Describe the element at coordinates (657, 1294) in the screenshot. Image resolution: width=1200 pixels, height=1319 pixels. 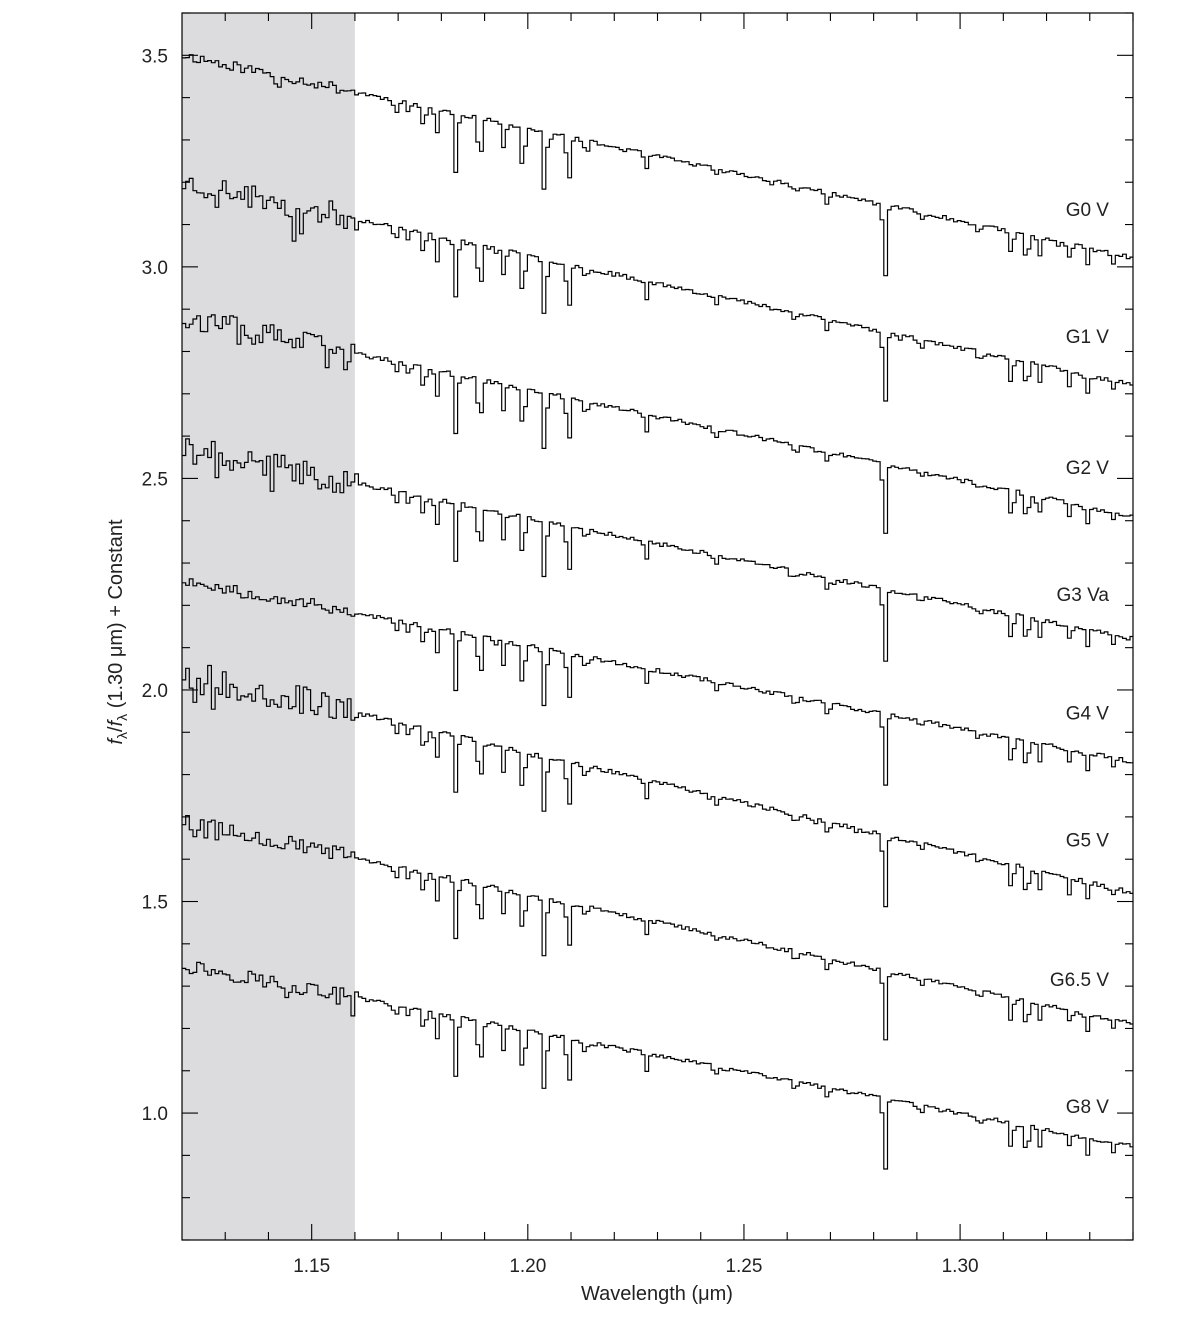
I see `x-axis-label: Wavelength (μm)` at that location.